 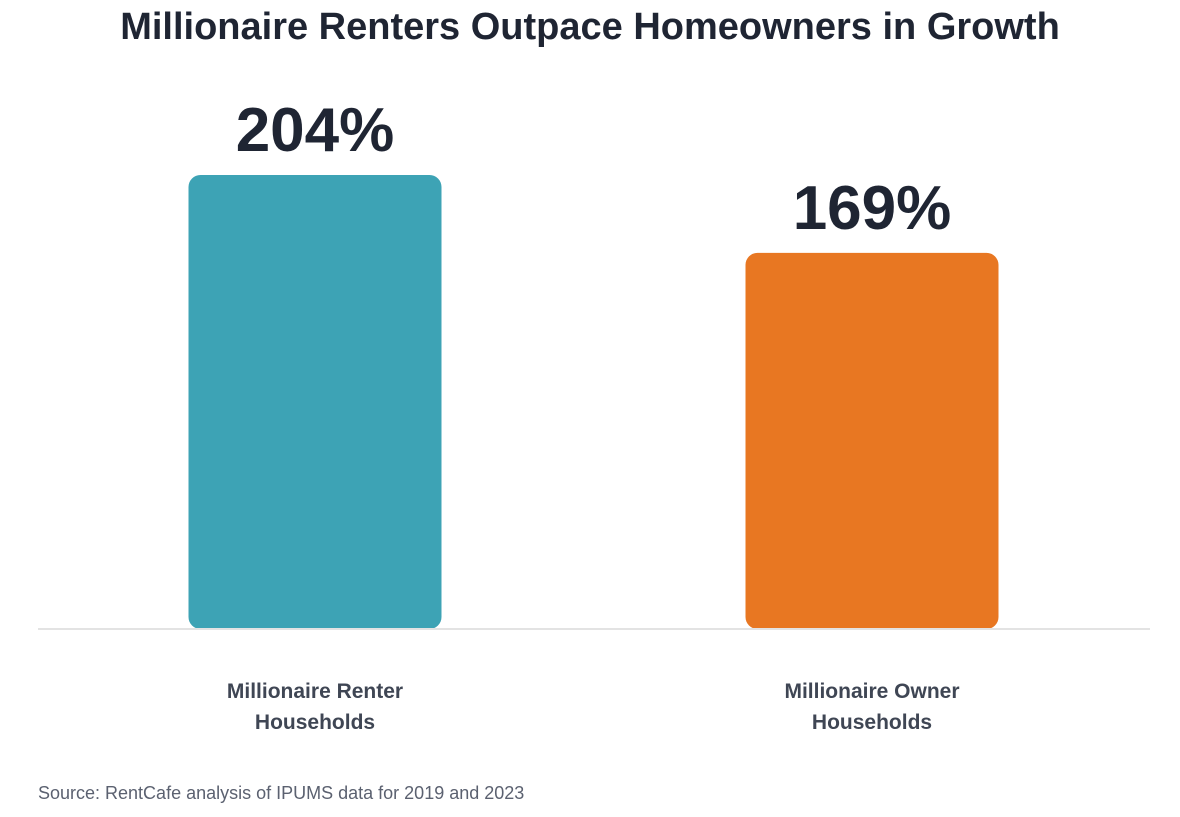 What do you see at coordinates (315, 707) in the screenshot?
I see `category-label: Millionaire Renter Households` at bounding box center [315, 707].